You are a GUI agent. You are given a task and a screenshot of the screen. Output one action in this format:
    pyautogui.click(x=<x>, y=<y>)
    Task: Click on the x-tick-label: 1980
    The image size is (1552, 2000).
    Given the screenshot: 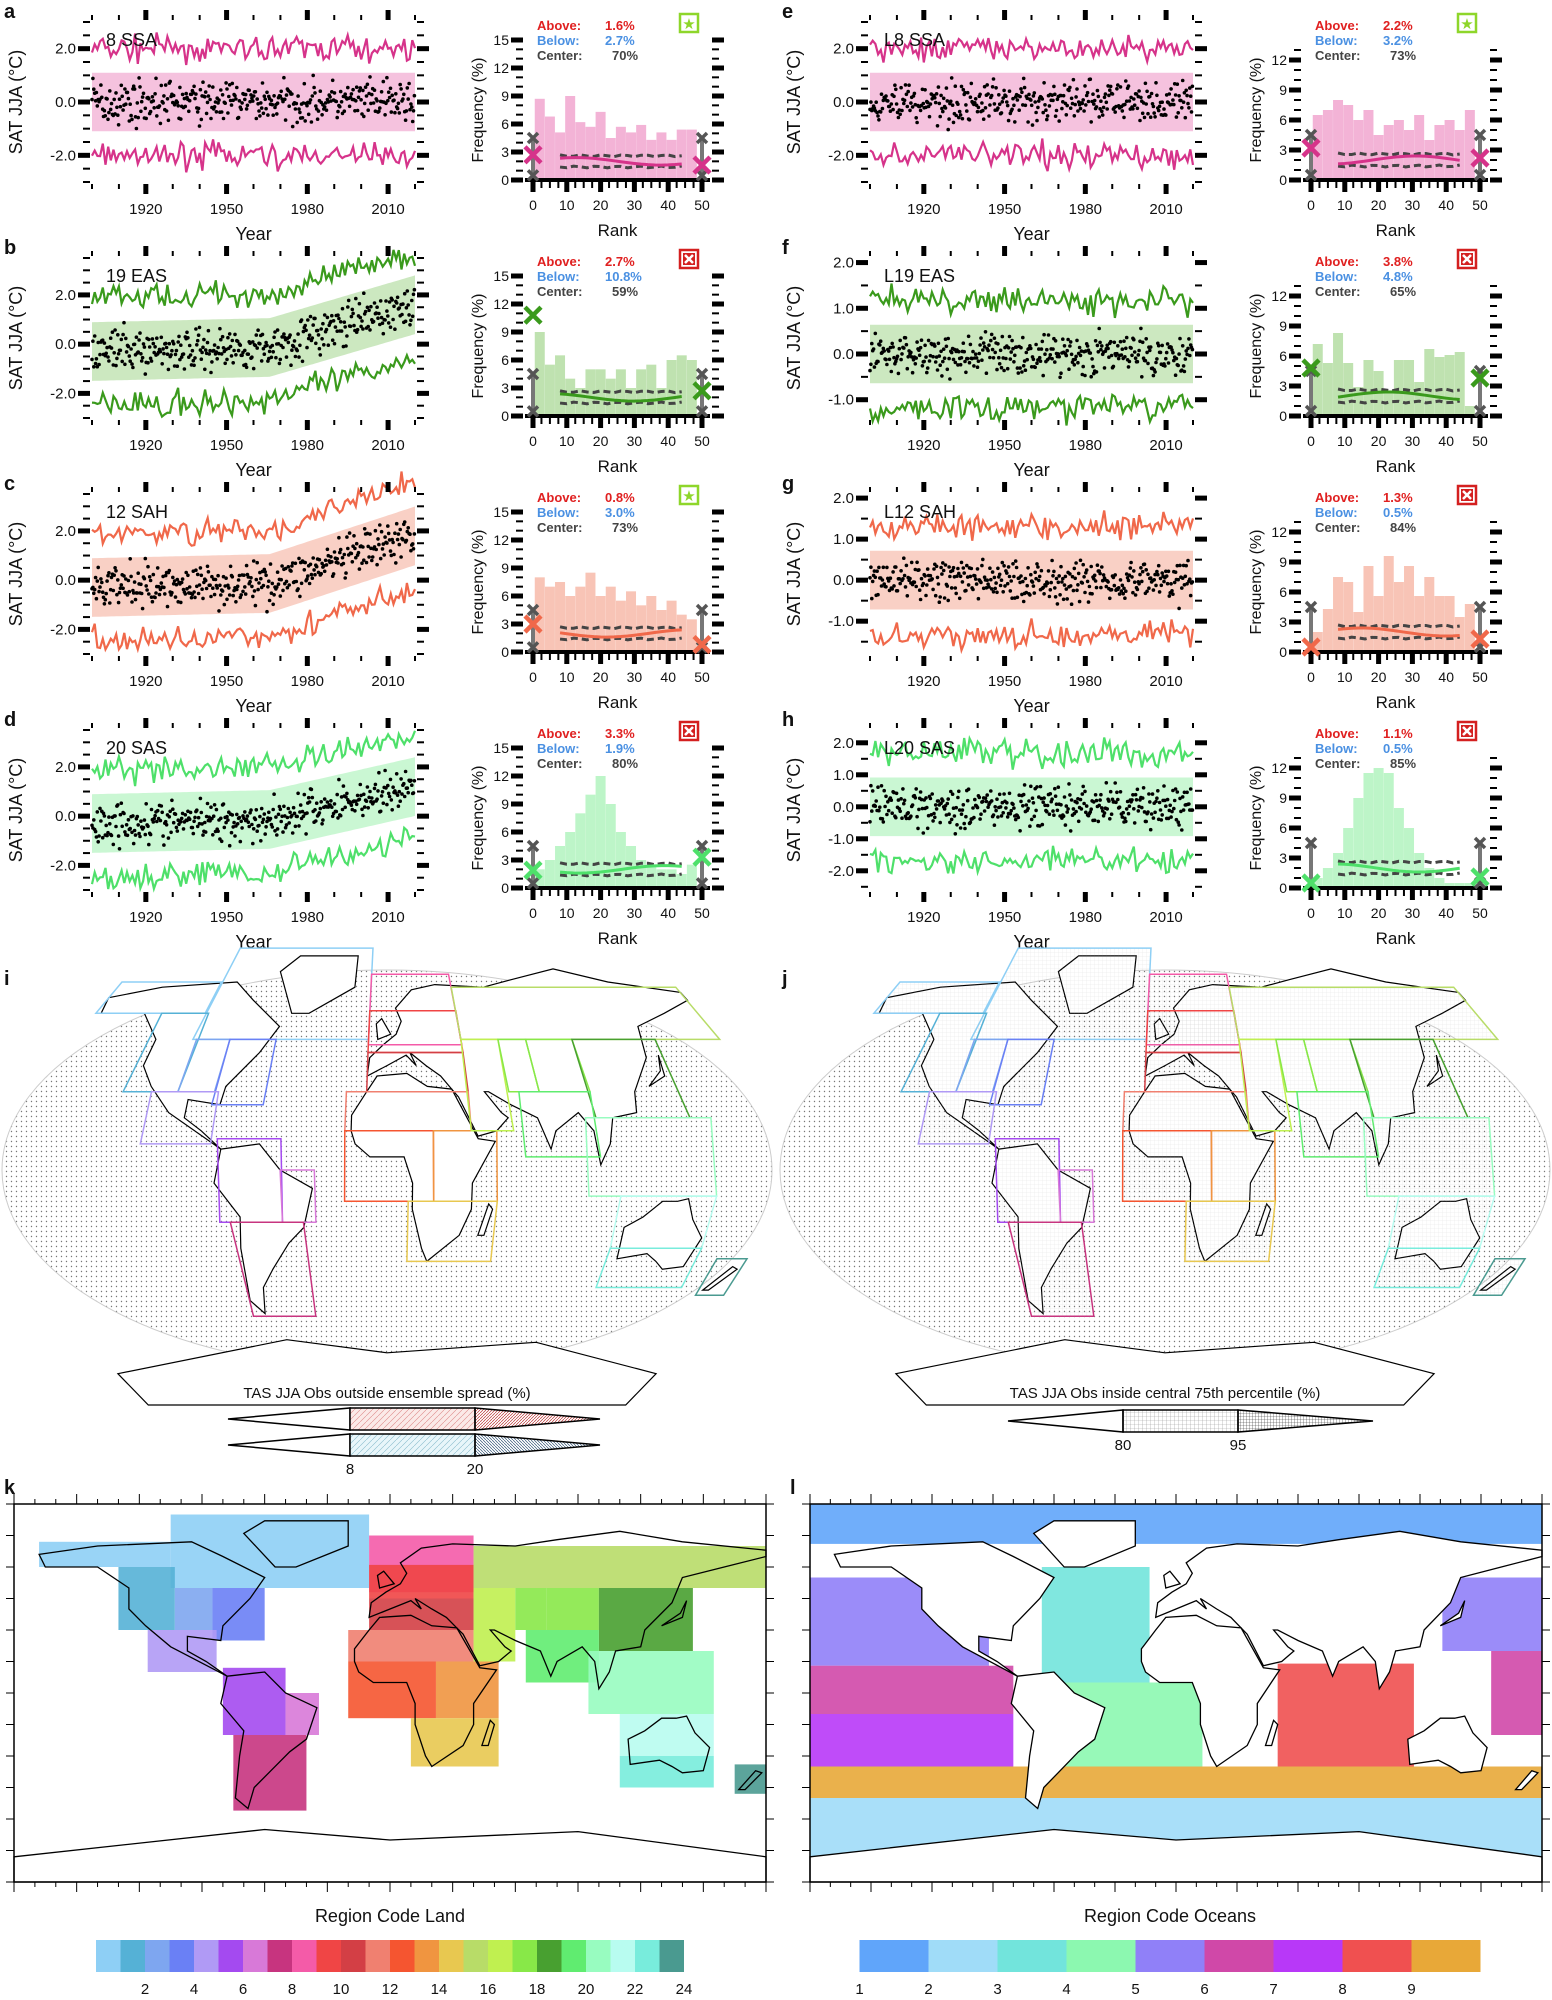 What is the action you would take?
    pyautogui.click(x=307, y=681)
    